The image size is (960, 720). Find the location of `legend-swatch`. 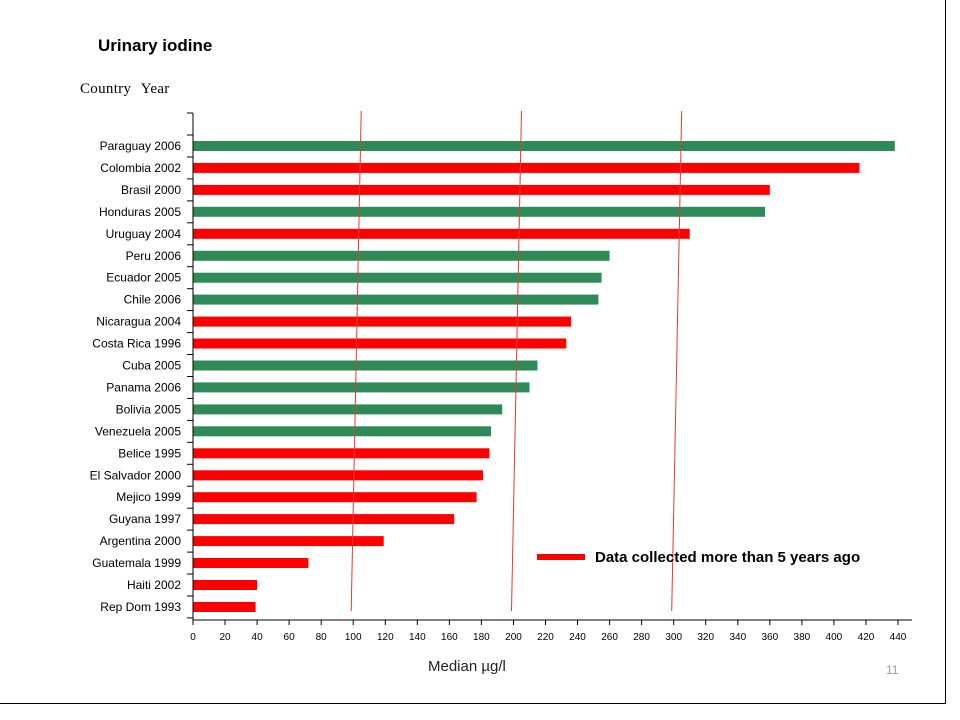

legend-swatch is located at coordinates (561, 557).